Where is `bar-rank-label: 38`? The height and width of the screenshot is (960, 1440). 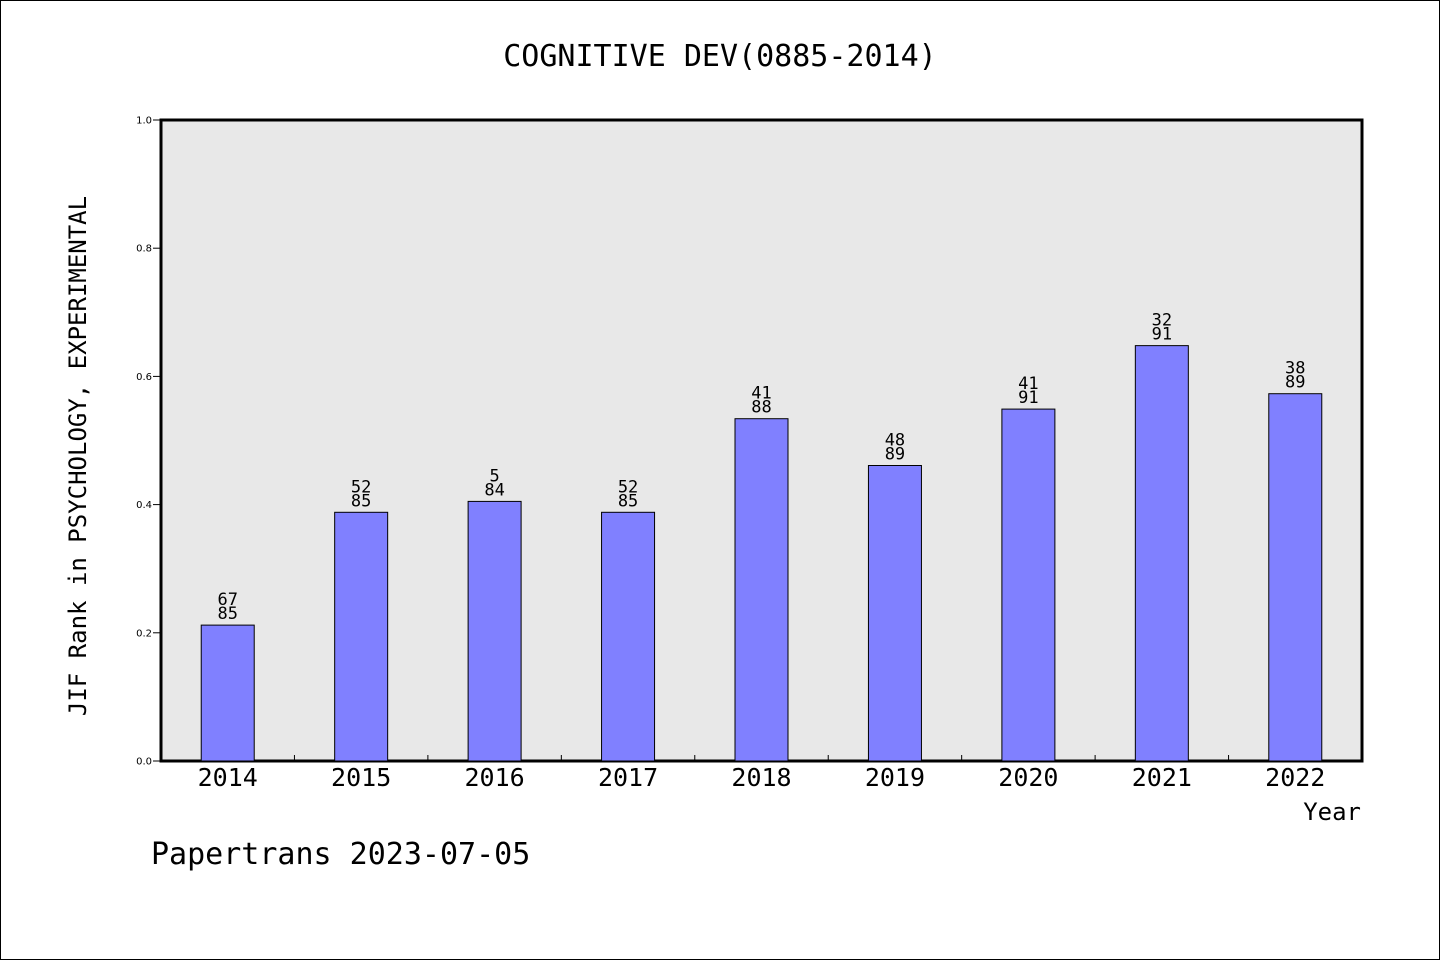
bar-rank-label: 38 is located at coordinates (1295, 369).